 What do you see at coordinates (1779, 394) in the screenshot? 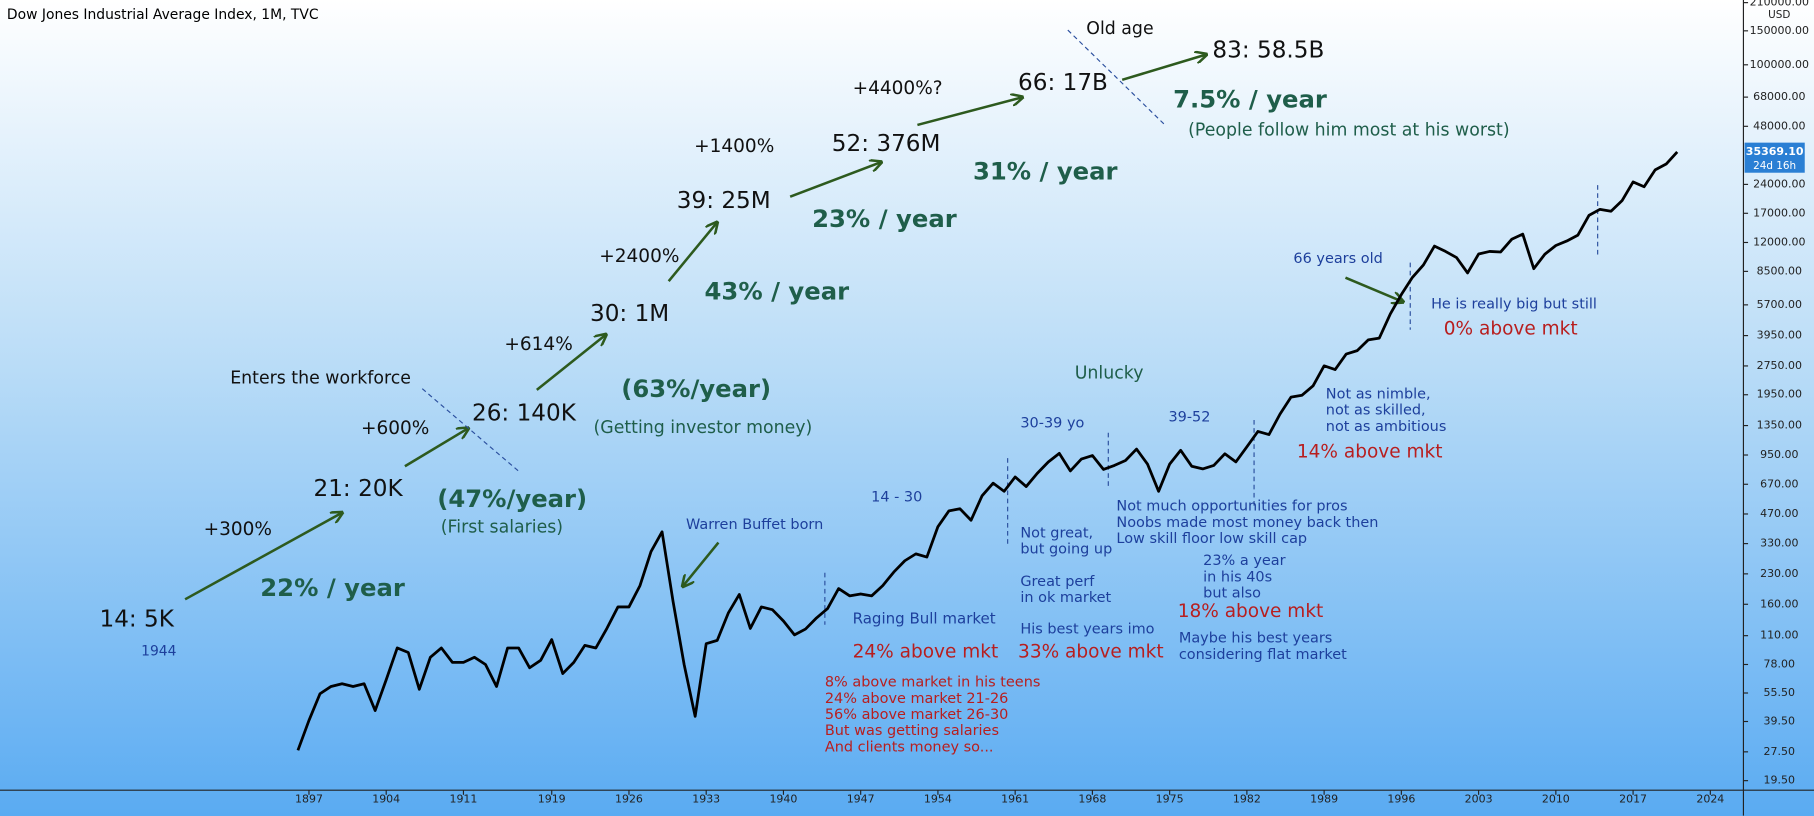
I see `y-tick-label: 1950.00` at bounding box center [1779, 394].